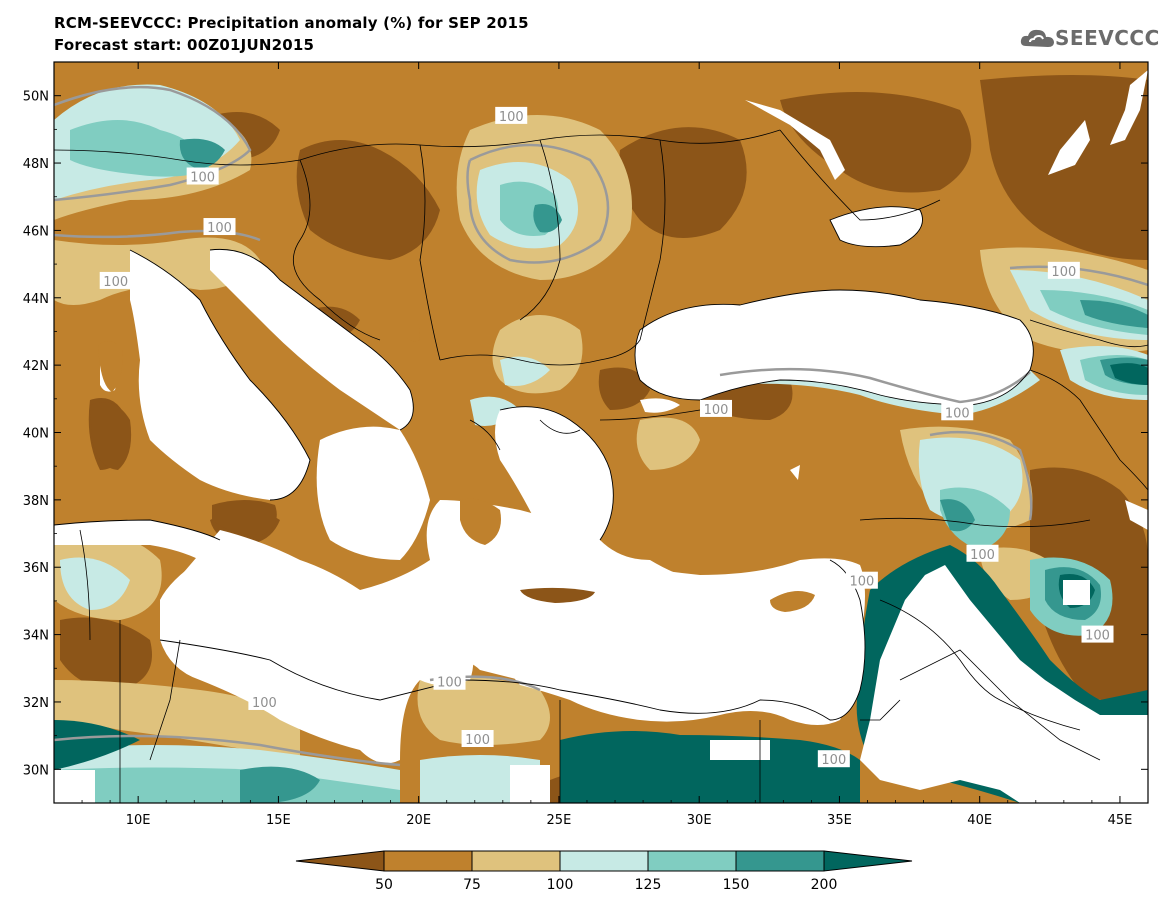  Describe the element at coordinates (559, 820) in the screenshot. I see `x-tick-label: 25E` at that location.